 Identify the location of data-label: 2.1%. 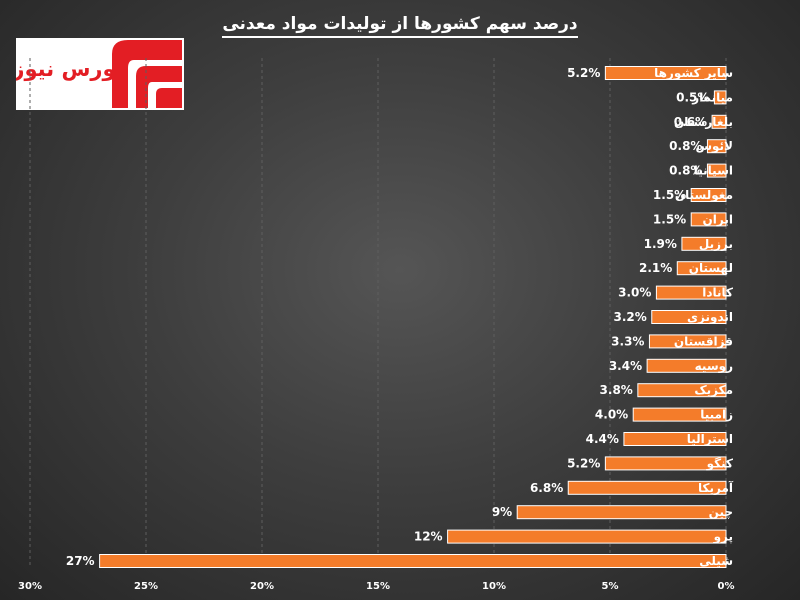
(655, 268).